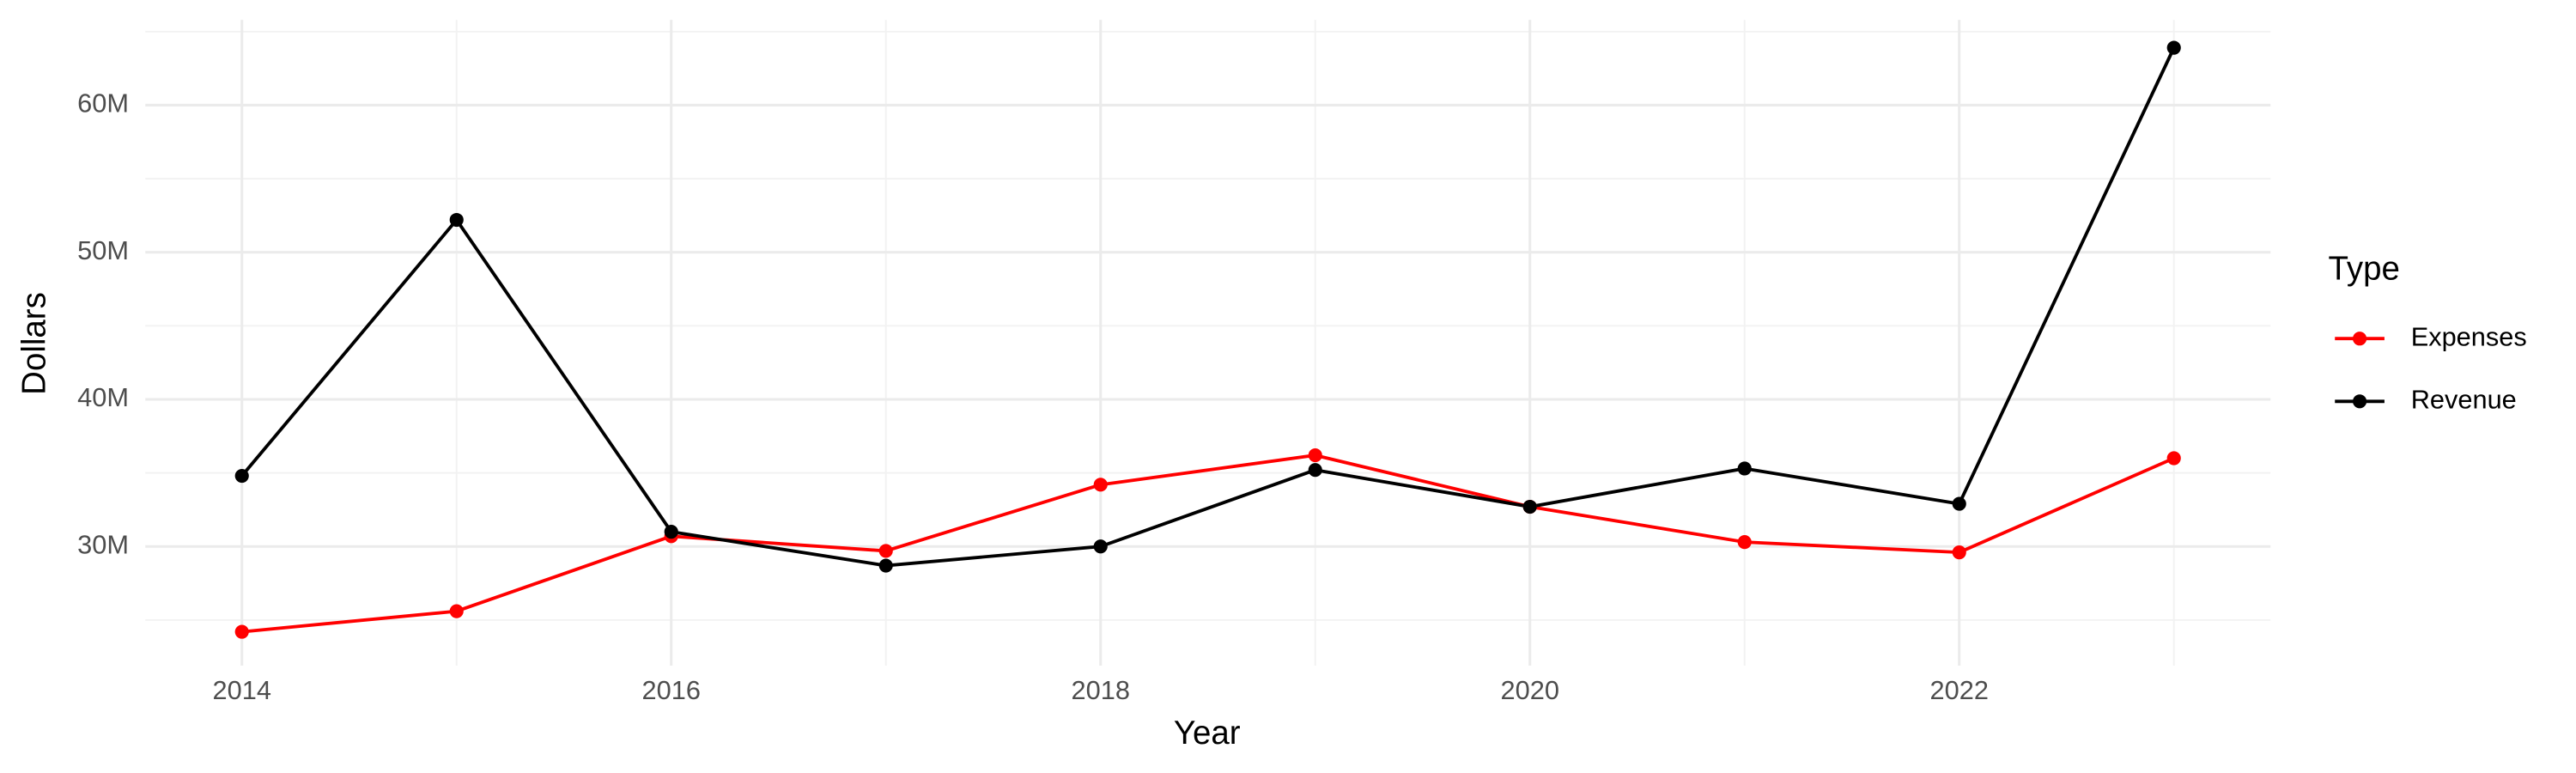 The height and width of the screenshot is (773, 2576). Describe the element at coordinates (1530, 690) in the screenshot. I see `x-tick-label: 2020` at that location.